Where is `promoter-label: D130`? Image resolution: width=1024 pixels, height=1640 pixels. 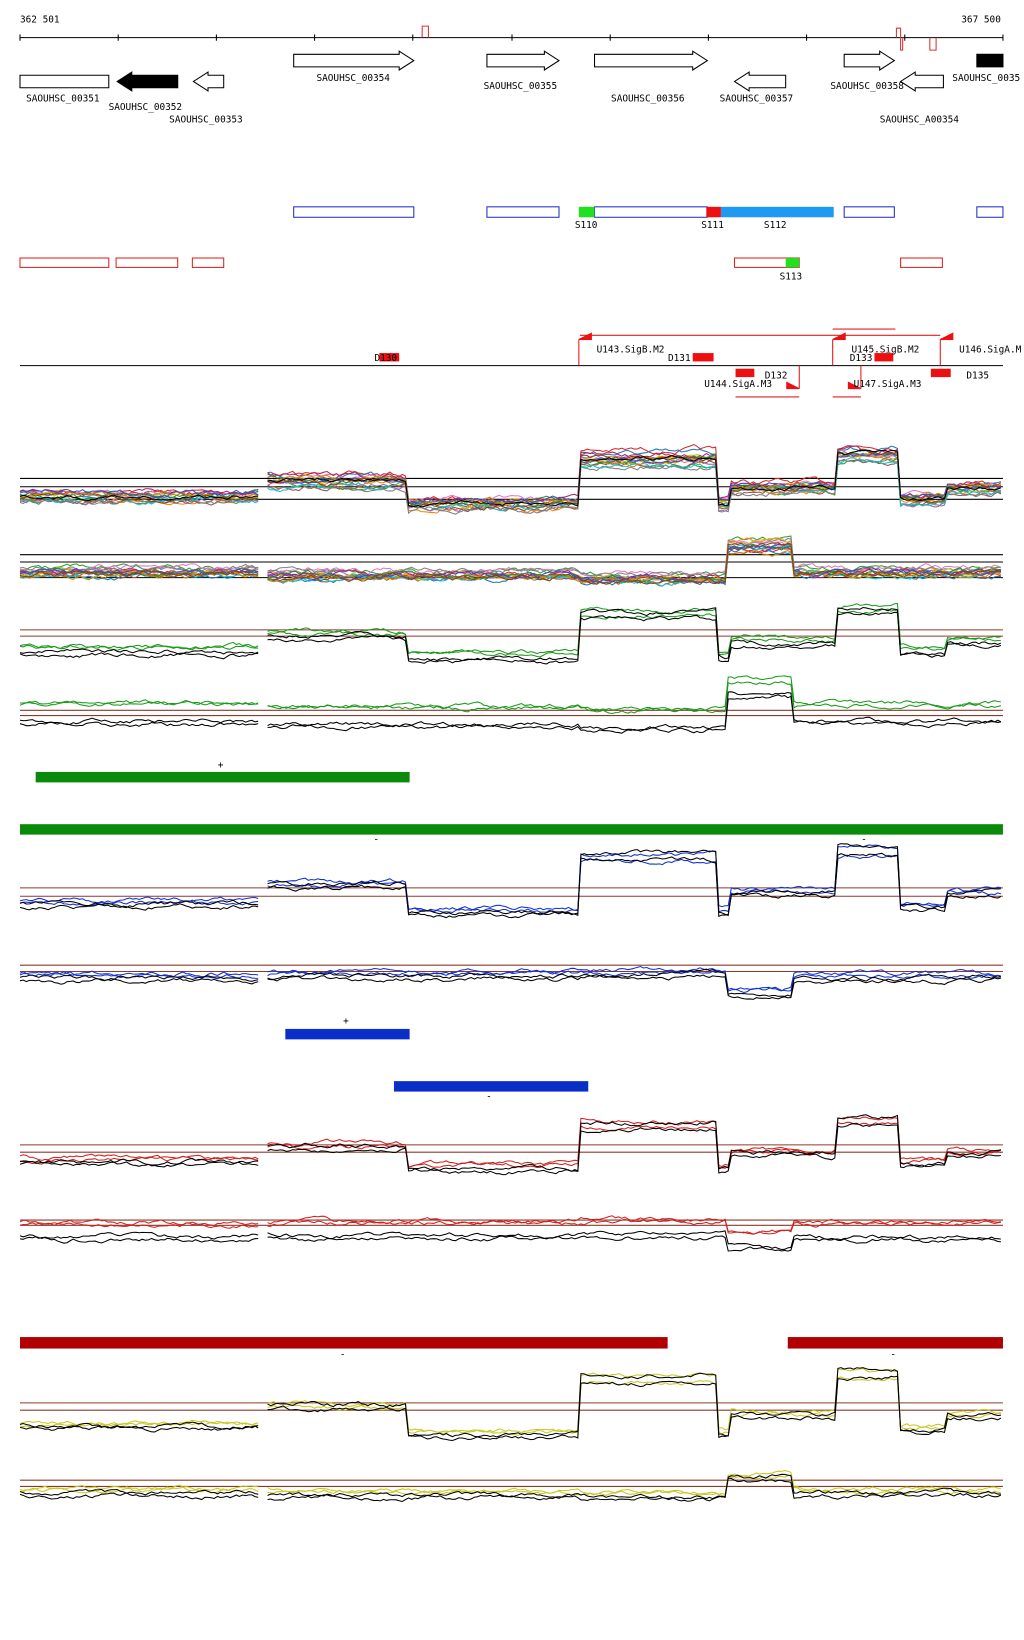
promoter-label: D130 is located at coordinates (385, 358).